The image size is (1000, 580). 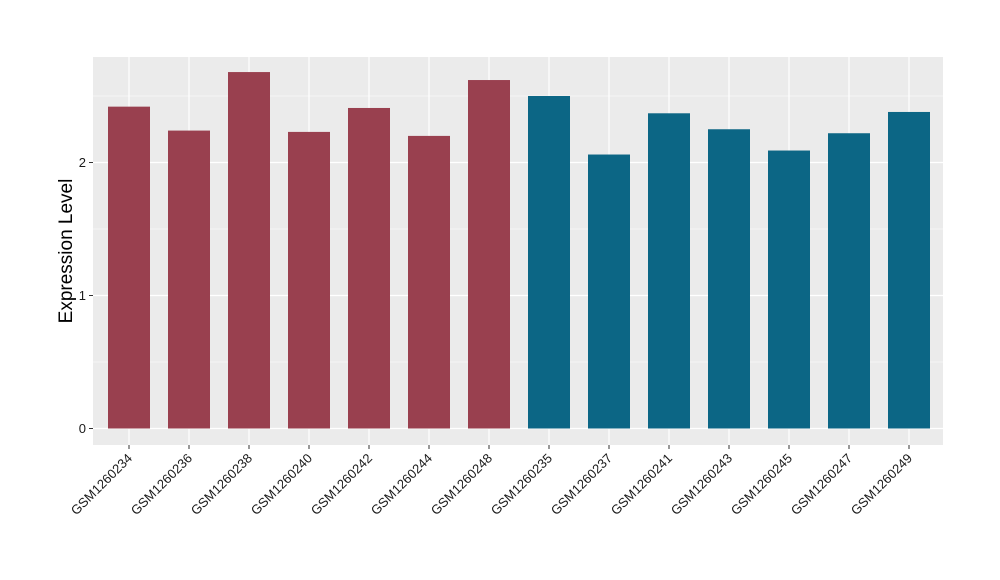 What do you see at coordinates (521, 484) in the screenshot?
I see `x-tick-label: GSM1260235` at bounding box center [521, 484].